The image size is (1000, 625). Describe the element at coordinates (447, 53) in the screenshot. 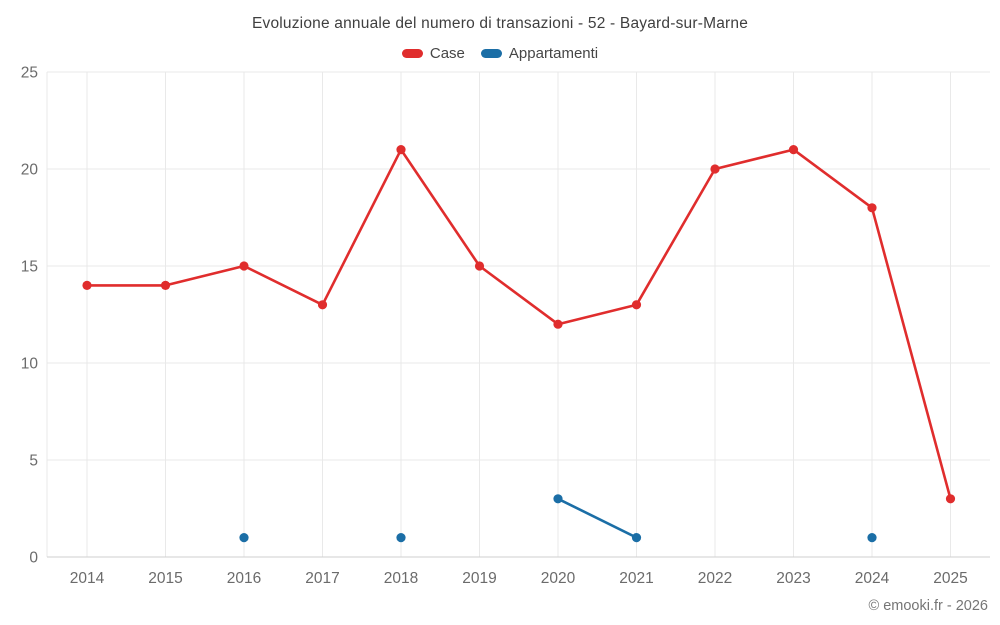

I see `legend-label-case: Case` at that location.